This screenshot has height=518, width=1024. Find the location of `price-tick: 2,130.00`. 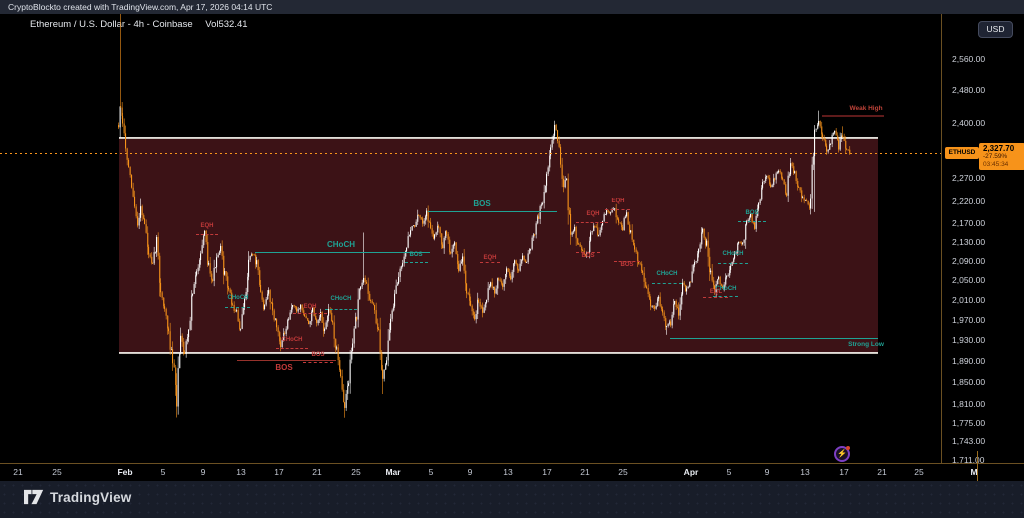

price-tick: 2,130.00 is located at coordinates (969, 241).